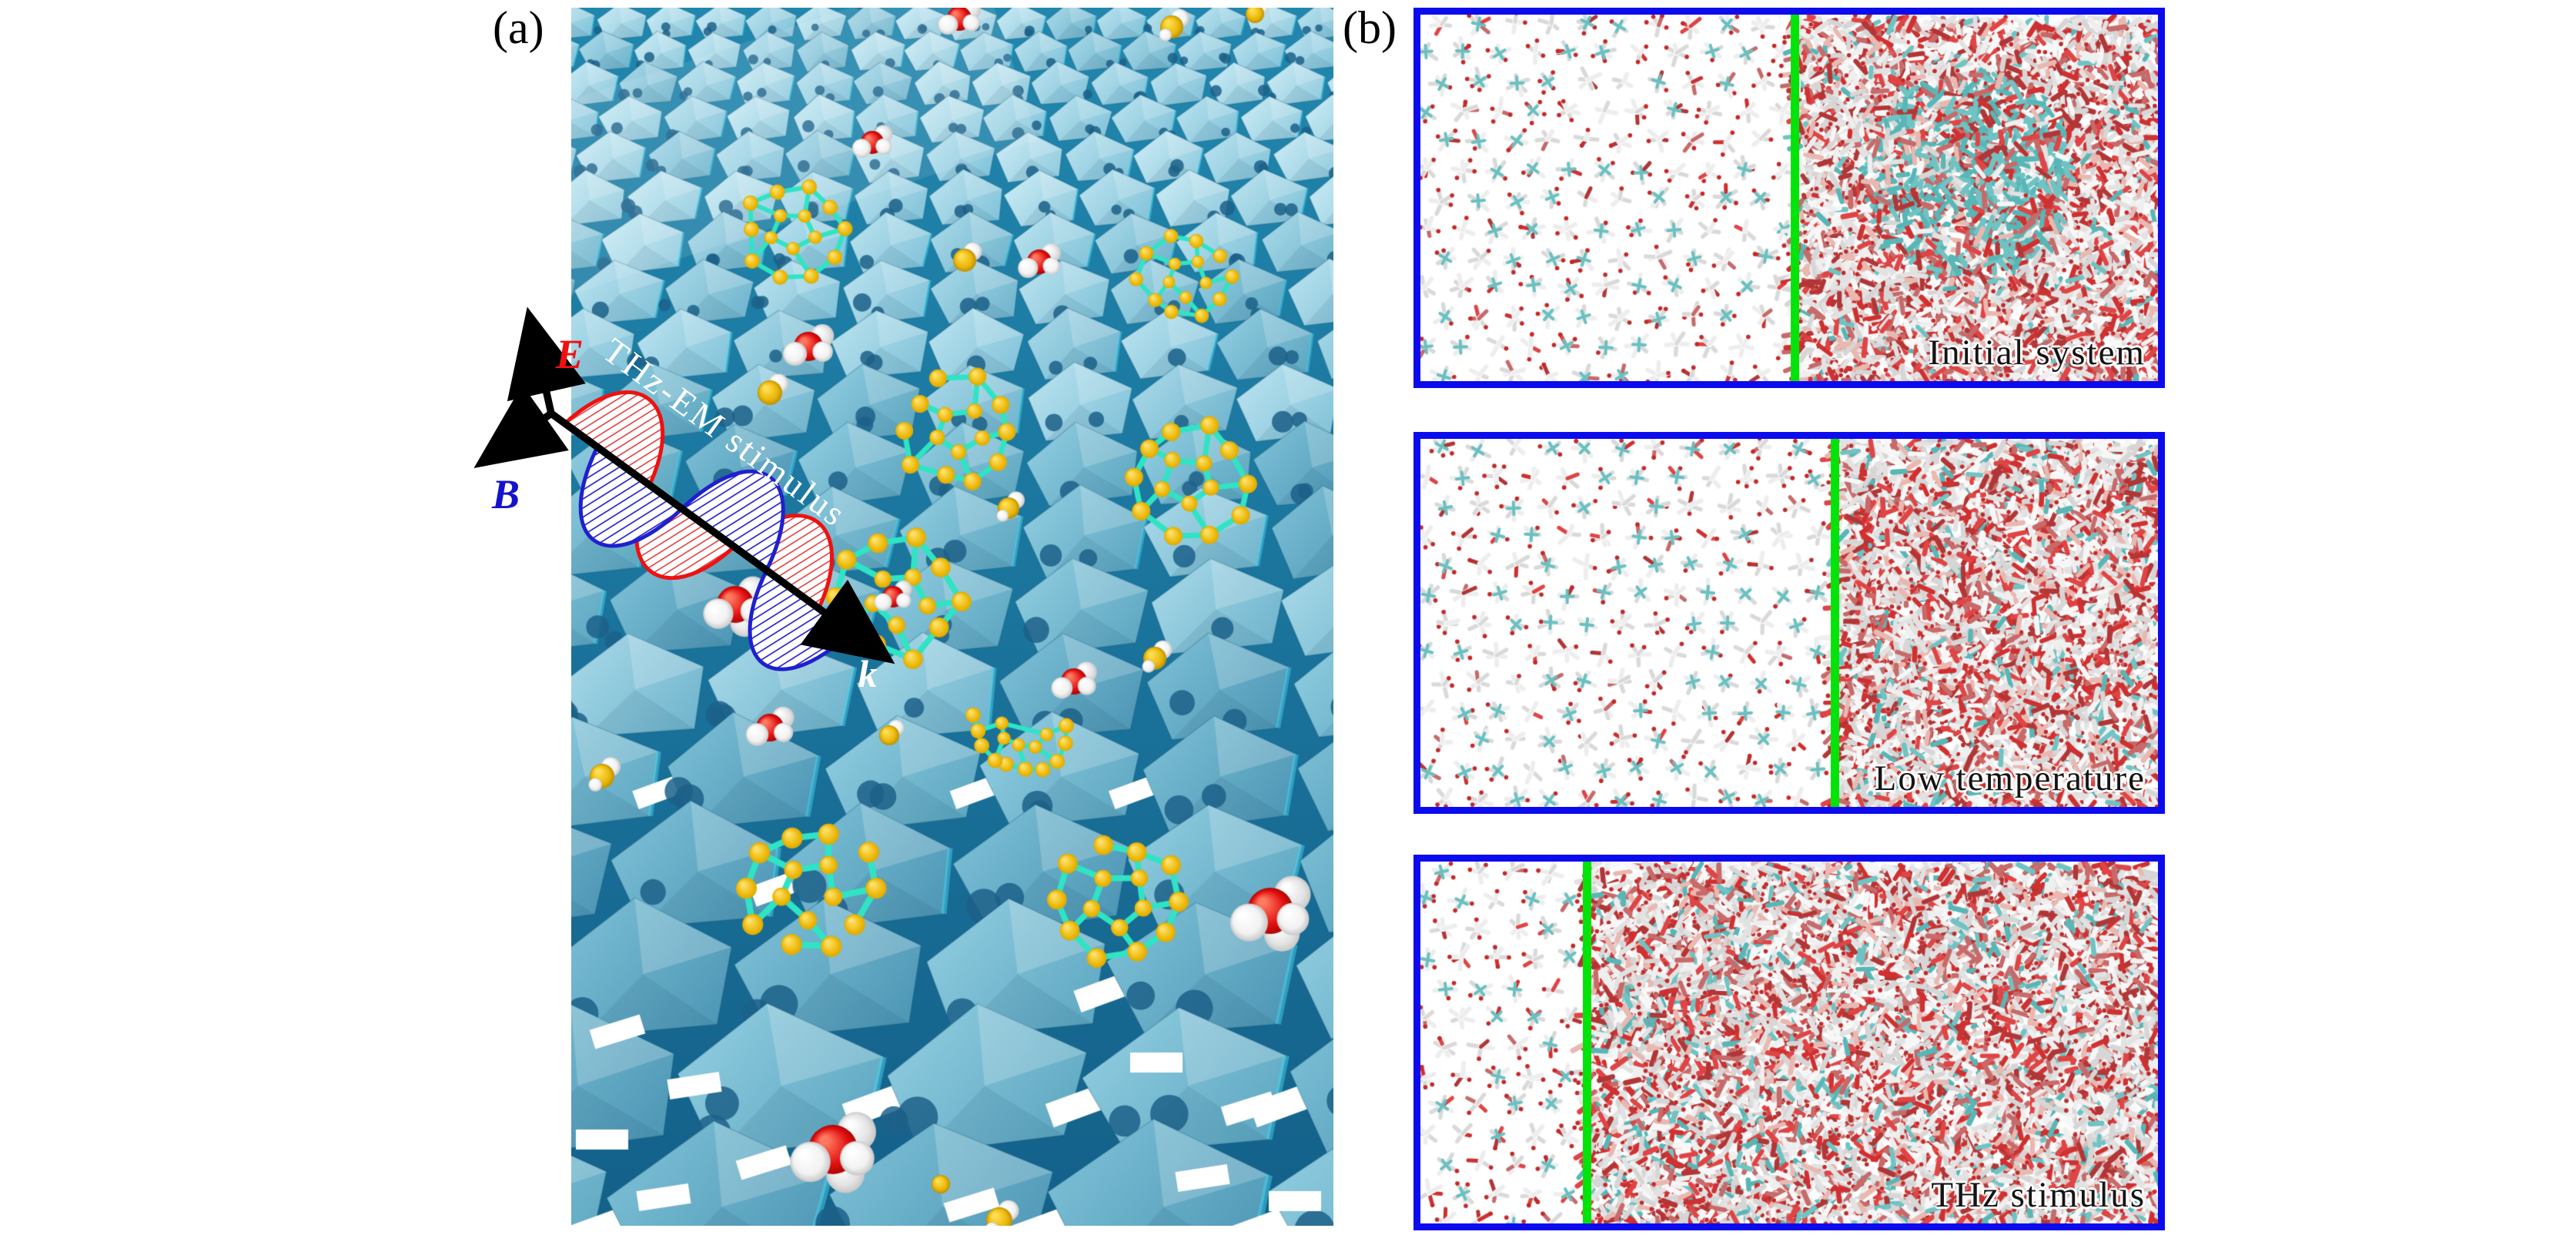  What do you see at coordinates (505, 494) in the screenshot?
I see `b-field-label: B` at bounding box center [505, 494].